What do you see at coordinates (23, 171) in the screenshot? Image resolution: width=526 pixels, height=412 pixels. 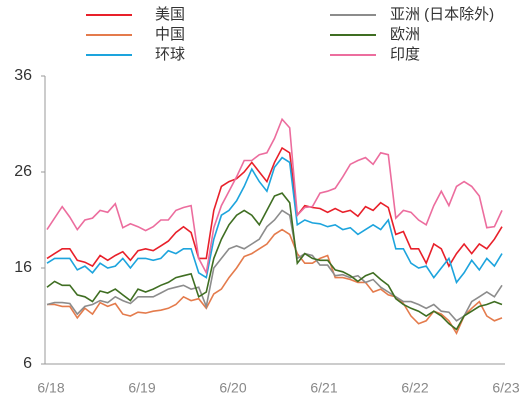 I see `y-tick-label: 26` at bounding box center [23, 171].